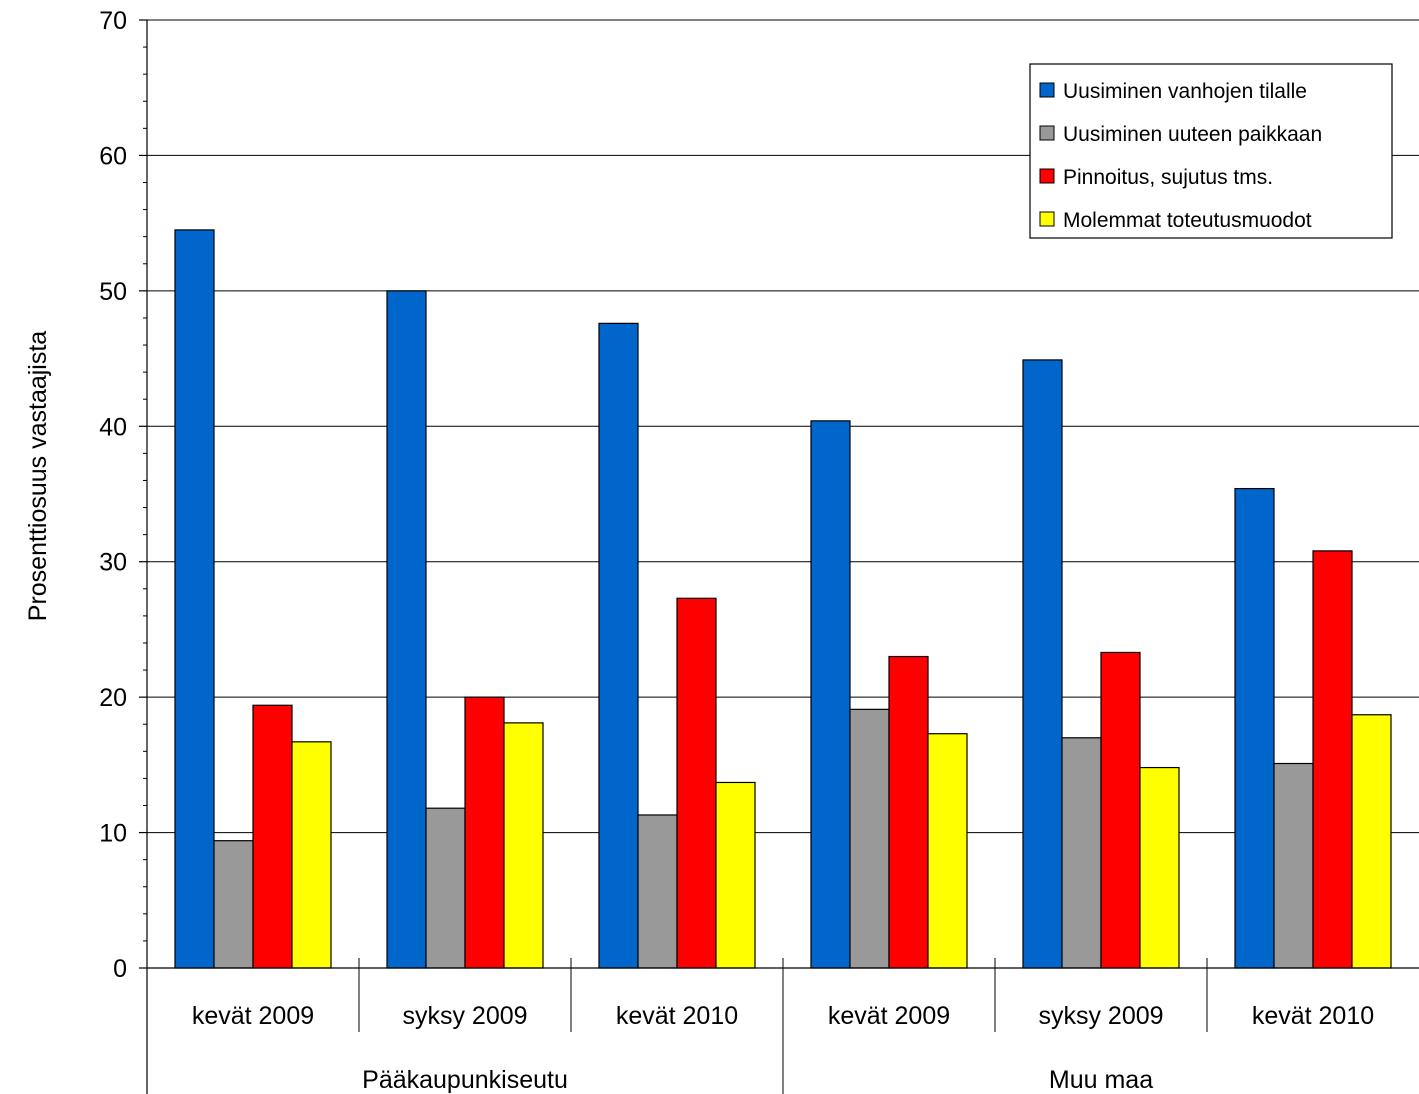 The image size is (1419, 1094). I want to click on legend-label: Molemmat toteutusmuodot, so click(1187, 220).